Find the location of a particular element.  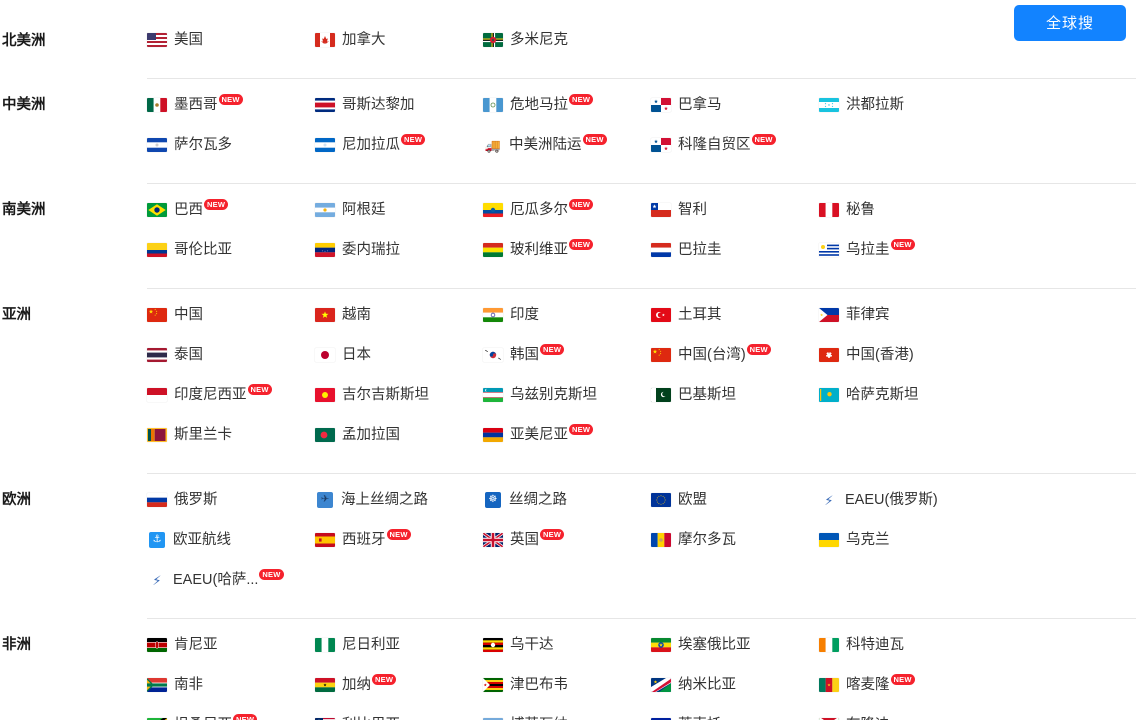

country-item: 日本 is located at coordinates (399, 355).